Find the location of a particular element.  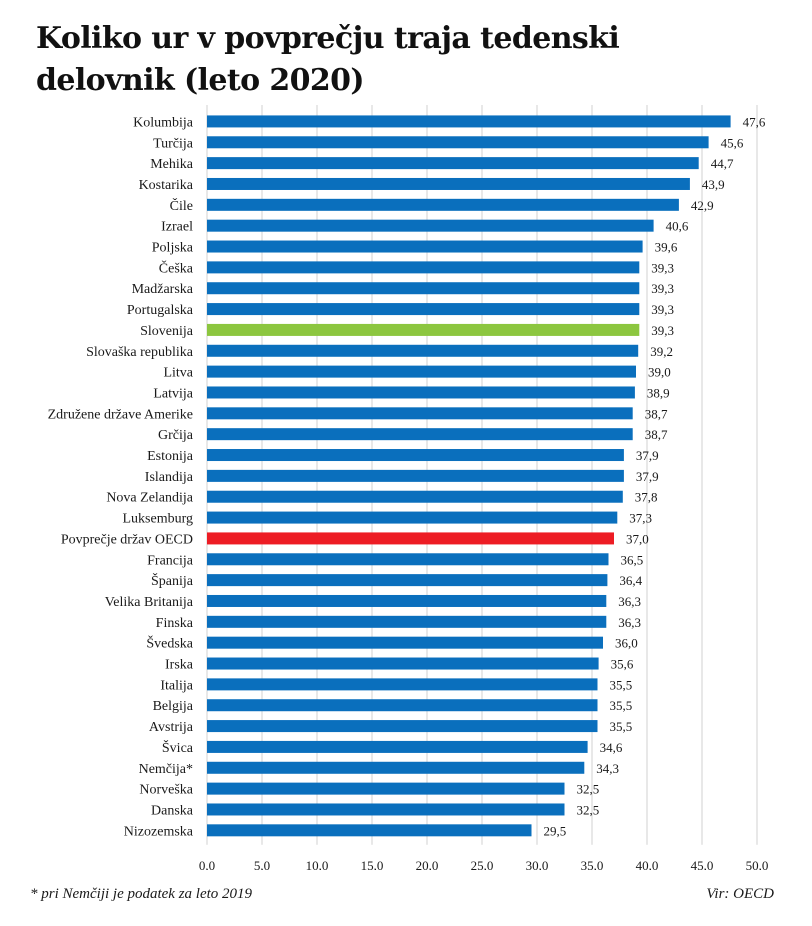

x-tick-label: 10,0 is located at coordinates (317, 864).